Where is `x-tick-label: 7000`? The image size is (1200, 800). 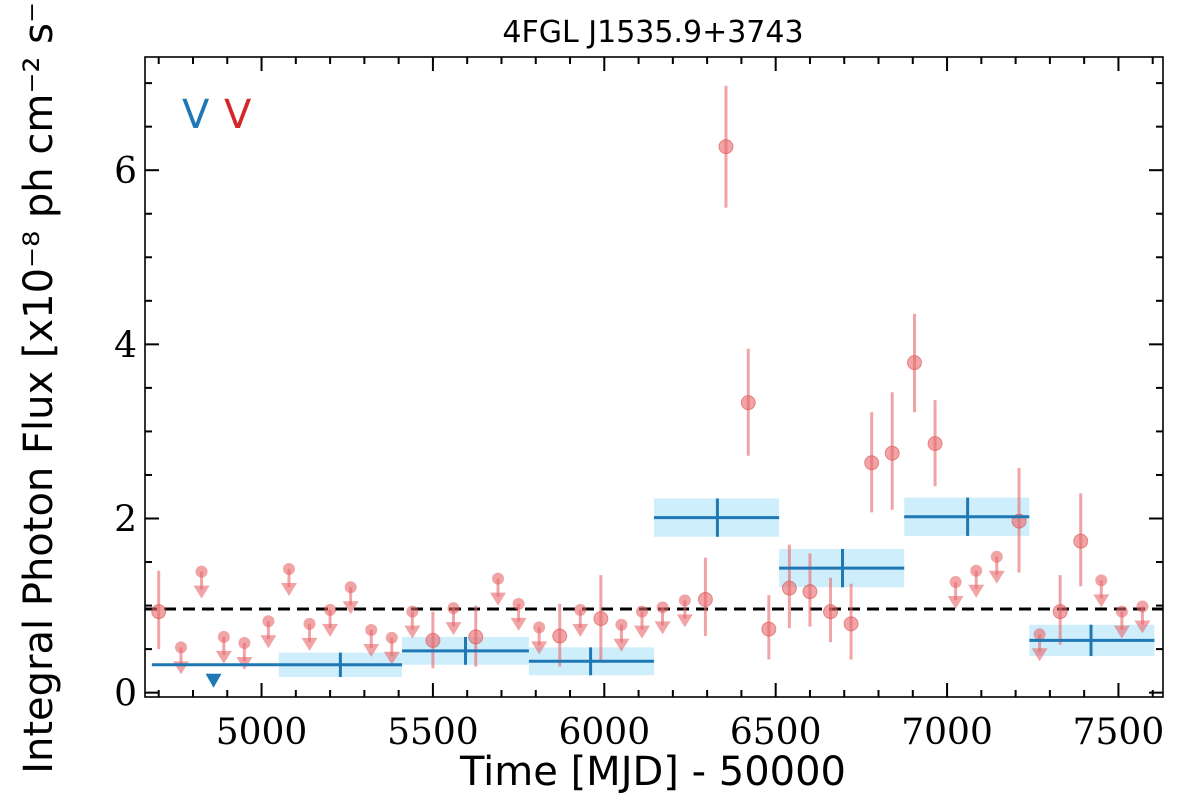 x-tick-label: 7000 is located at coordinates (947, 732).